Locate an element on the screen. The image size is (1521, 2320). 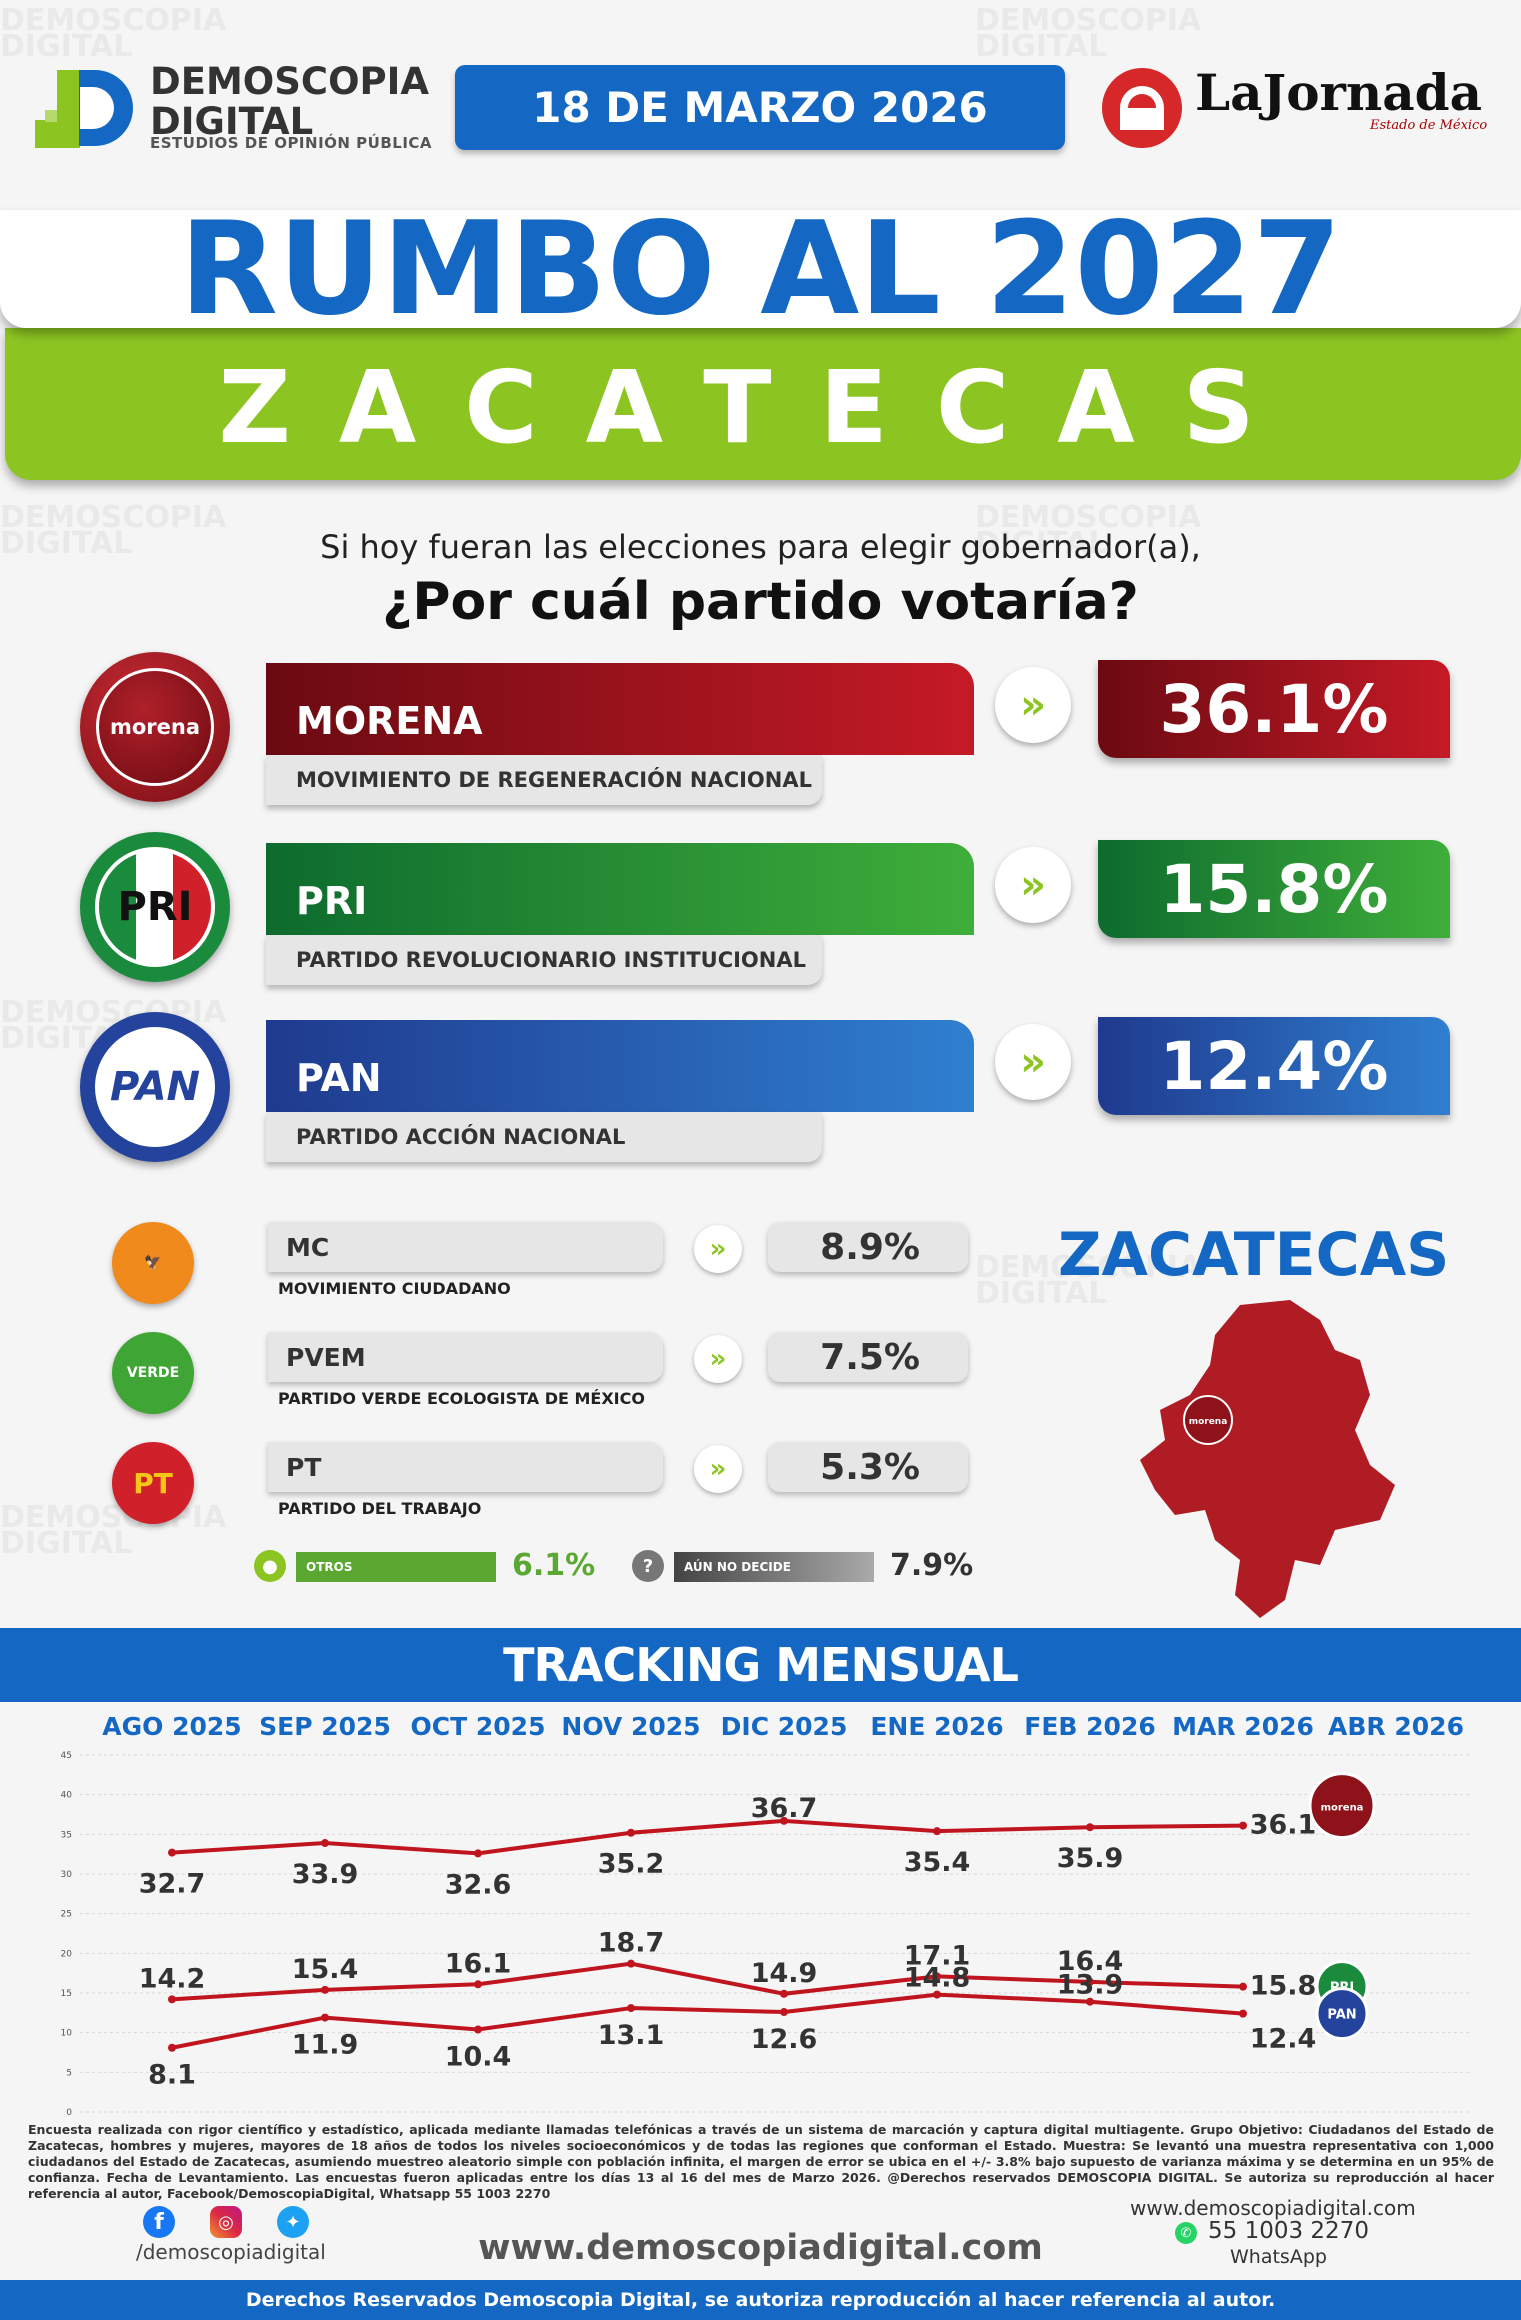
series-name: morena is located at coordinates (1342, 1808).